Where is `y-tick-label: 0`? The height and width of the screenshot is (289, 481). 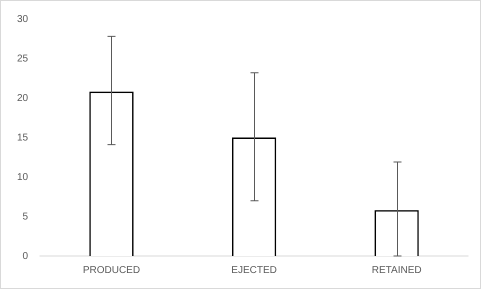 y-tick-label: 0 is located at coordinates (25, 256).